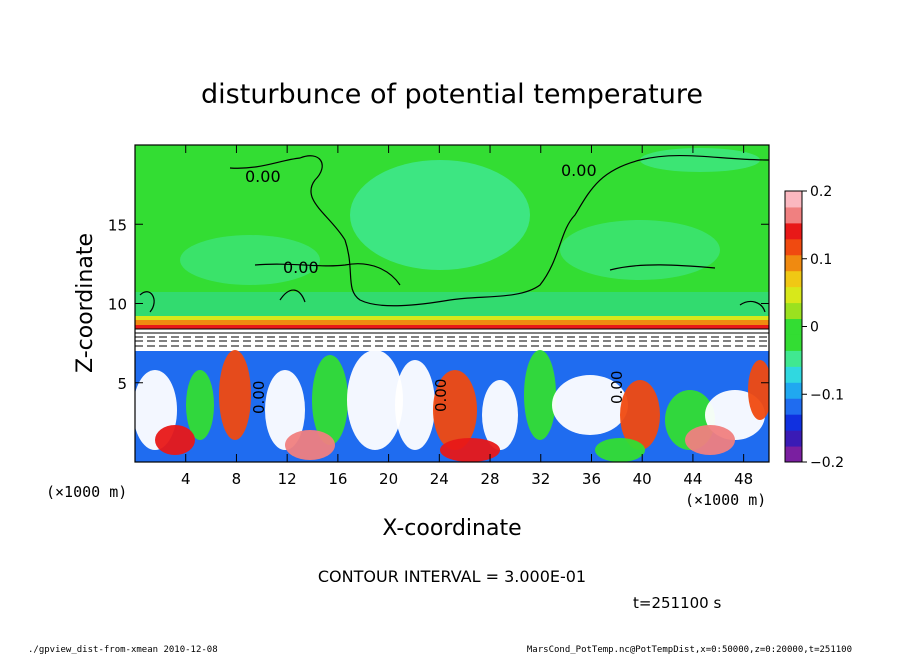  Describe the element at coordinates (540, 479) in the screenshot. I see `x-tick-label: 32` at that location.